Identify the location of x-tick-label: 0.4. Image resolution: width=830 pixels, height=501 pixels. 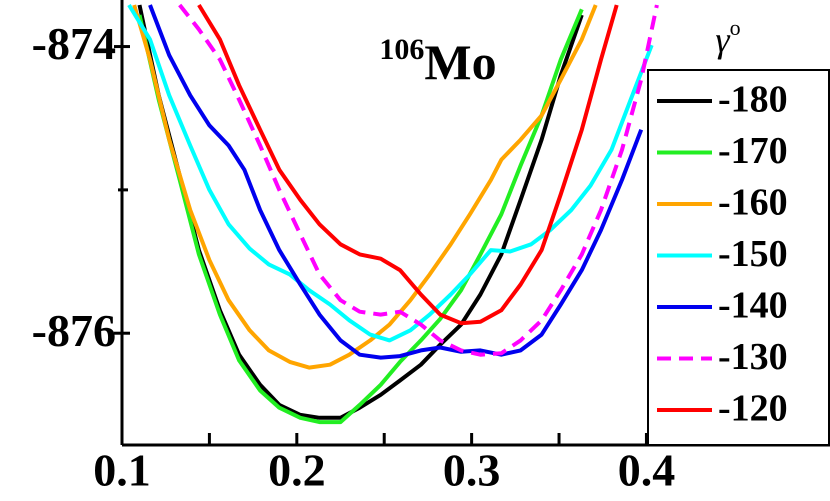
(647, 470).